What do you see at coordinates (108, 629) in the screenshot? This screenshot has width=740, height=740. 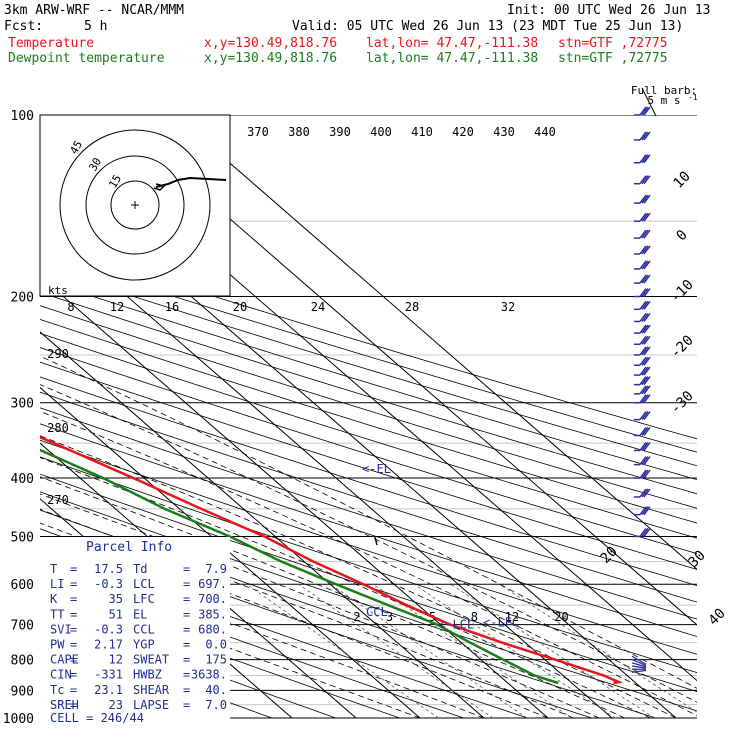 I see `parcel-value: -0.3` at bounding box center [108, 629].